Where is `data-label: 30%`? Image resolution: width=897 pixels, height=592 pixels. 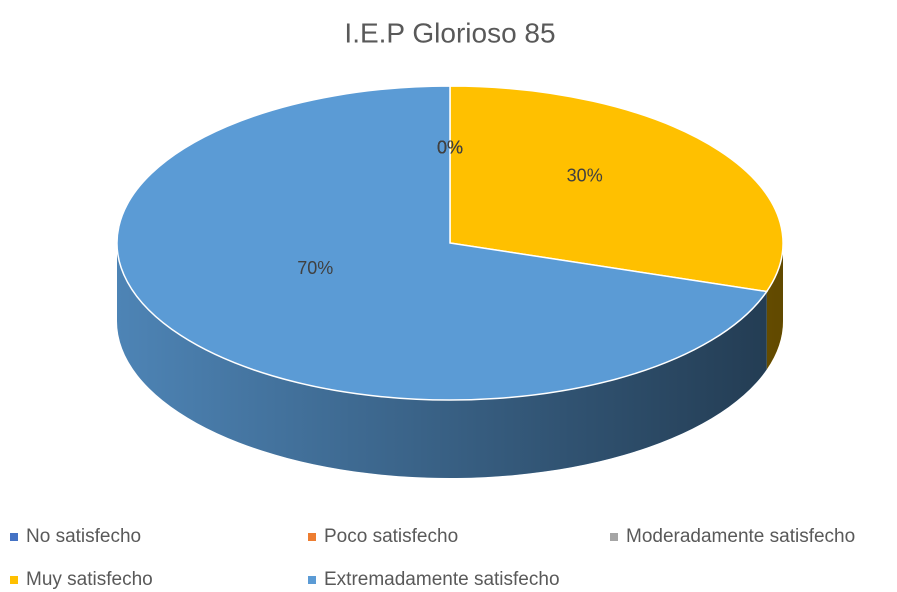
data-label: 30% is located at coordinates (585, 176).